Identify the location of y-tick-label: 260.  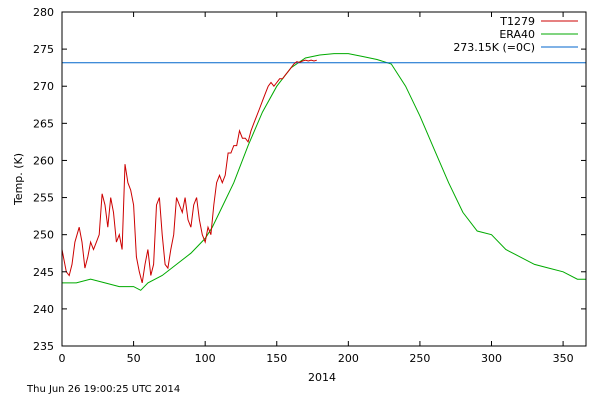
(43, 160).